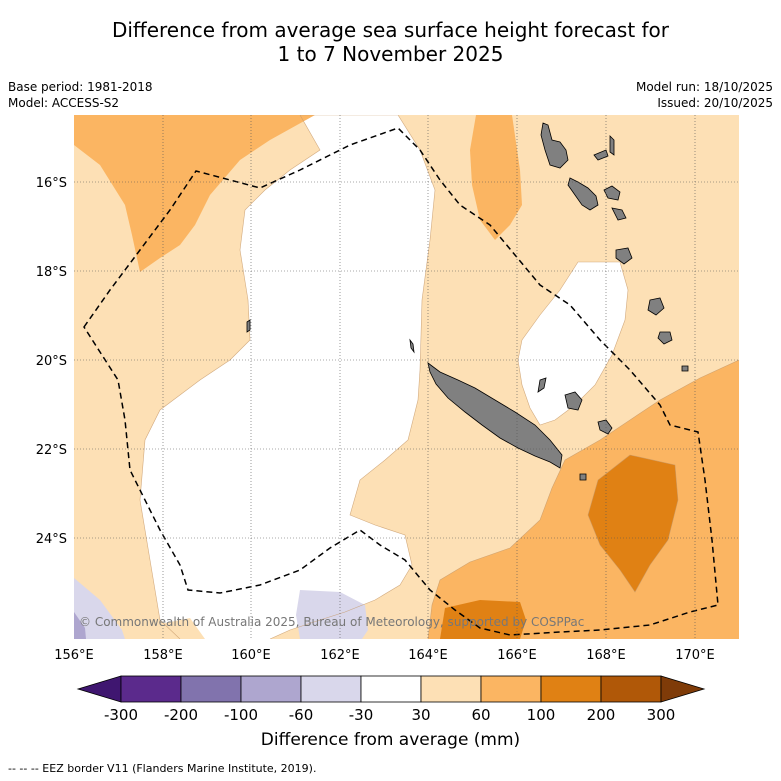  What do you see at coordinates (251, 655) in the screenshot?
I see `lon-label: 160°E` at bounding box center [251, 655].